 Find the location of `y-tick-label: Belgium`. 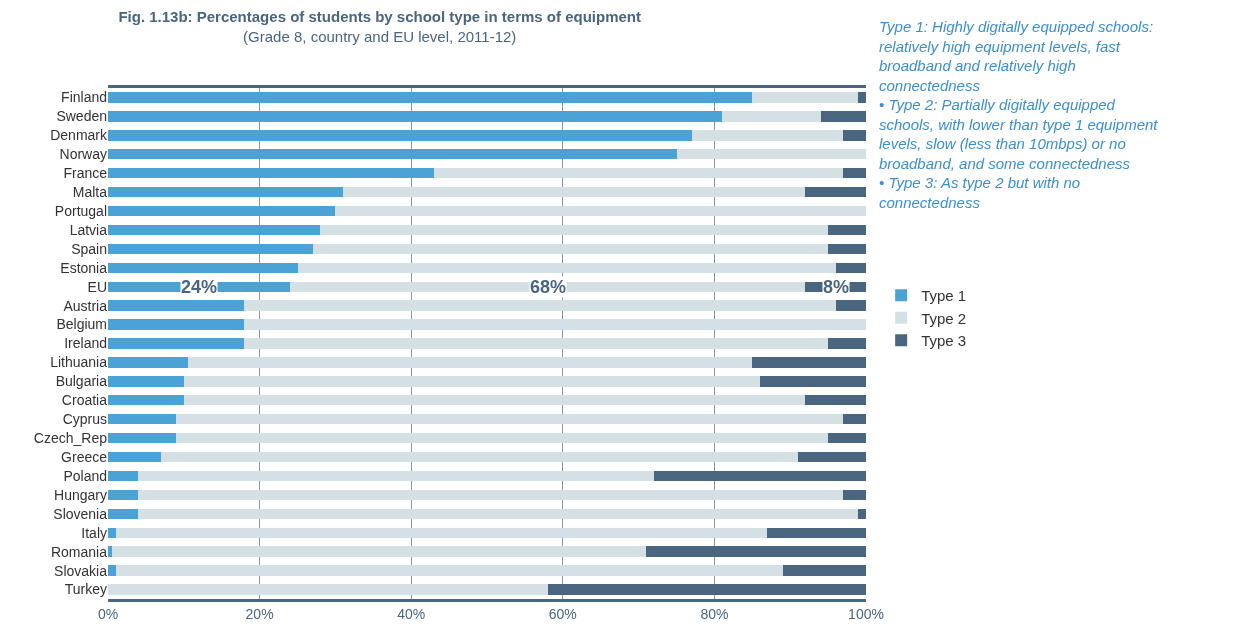

y-tick-label: Belgium is located at coordinates (81, 324).